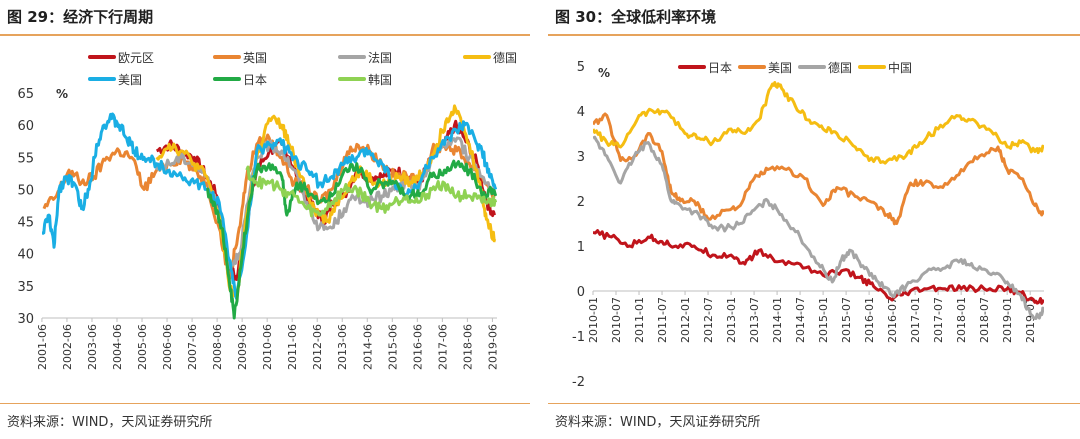 Image resolution: width=1080 pixels, height=439 pixels. I want to click on legend-label: 法国, so click(380, 58).